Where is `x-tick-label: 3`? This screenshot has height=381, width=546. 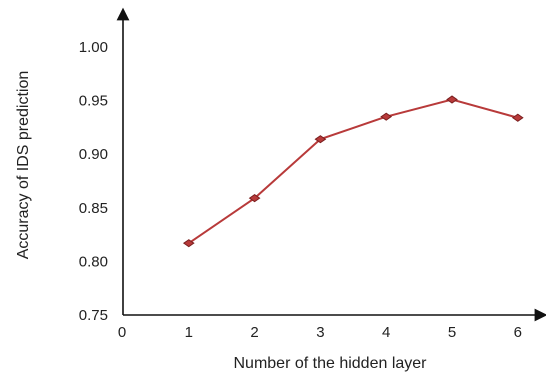
x-tick-label: 3 is located at coordinates (320, 332).